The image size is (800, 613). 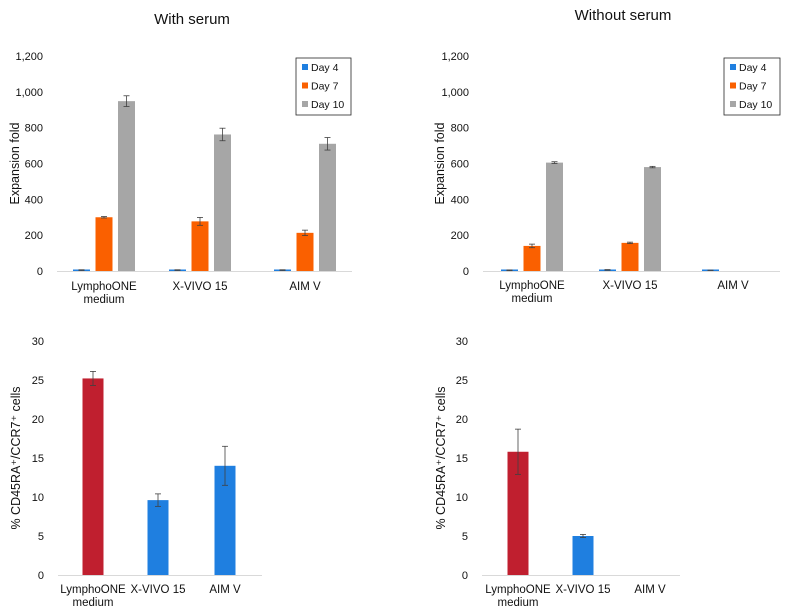 What do you see at coordinates (225, 520) in the screenshot?
I see `bar-aim-v` at bounding box center [225, 520].